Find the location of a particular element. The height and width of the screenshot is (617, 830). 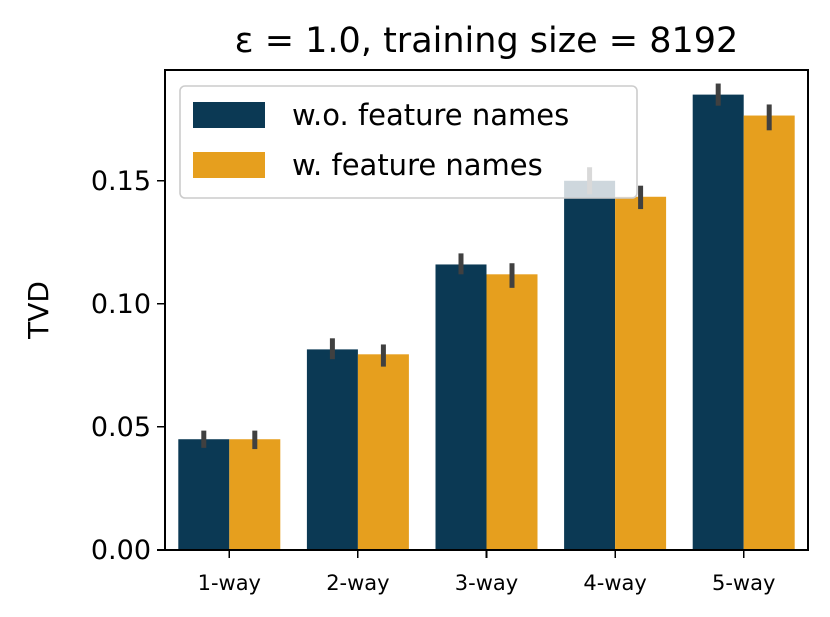

legend-label-w-feature-names: w. feature names is located at coordinates (417, 165).